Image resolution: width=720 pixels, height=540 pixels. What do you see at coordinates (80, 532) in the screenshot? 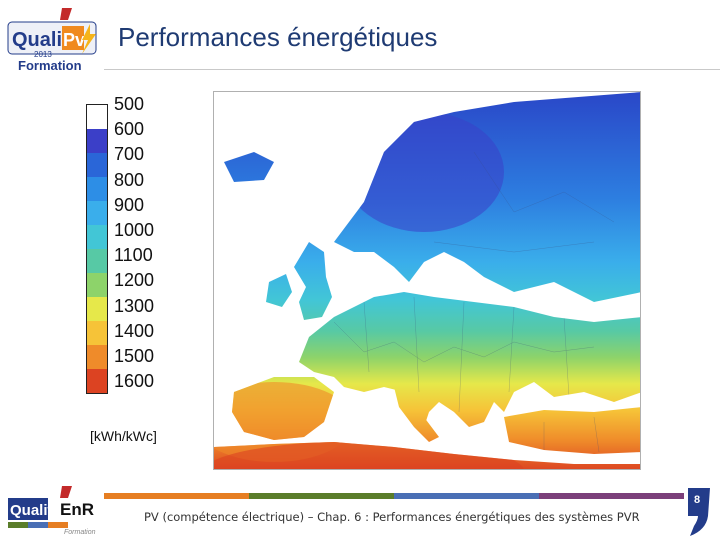
I see `enr-logo-subtitle: Formation` at bounding box center [80, 532].